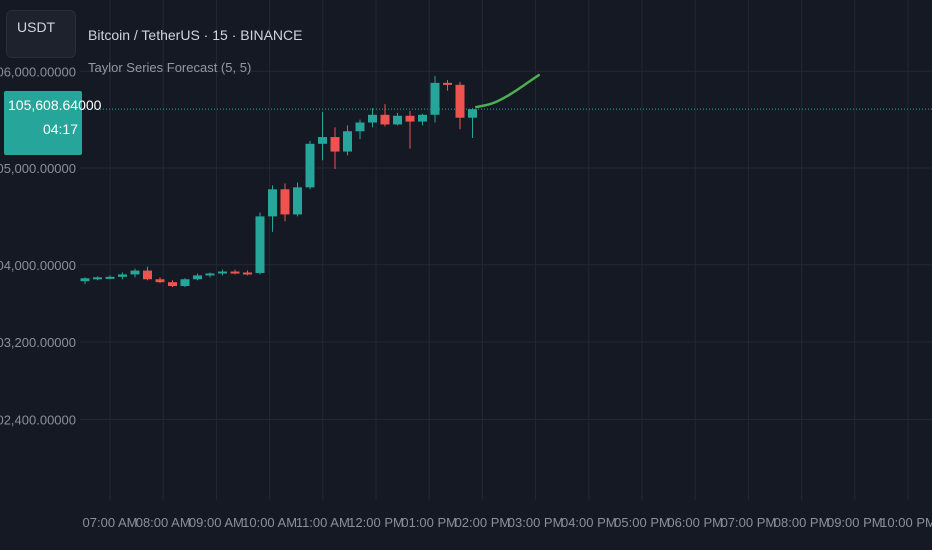  What do you see at coordinates (749, 522) in the screenshot?
I see `x-tick-label: 07:00 PM` at bounding box center [749, 522].